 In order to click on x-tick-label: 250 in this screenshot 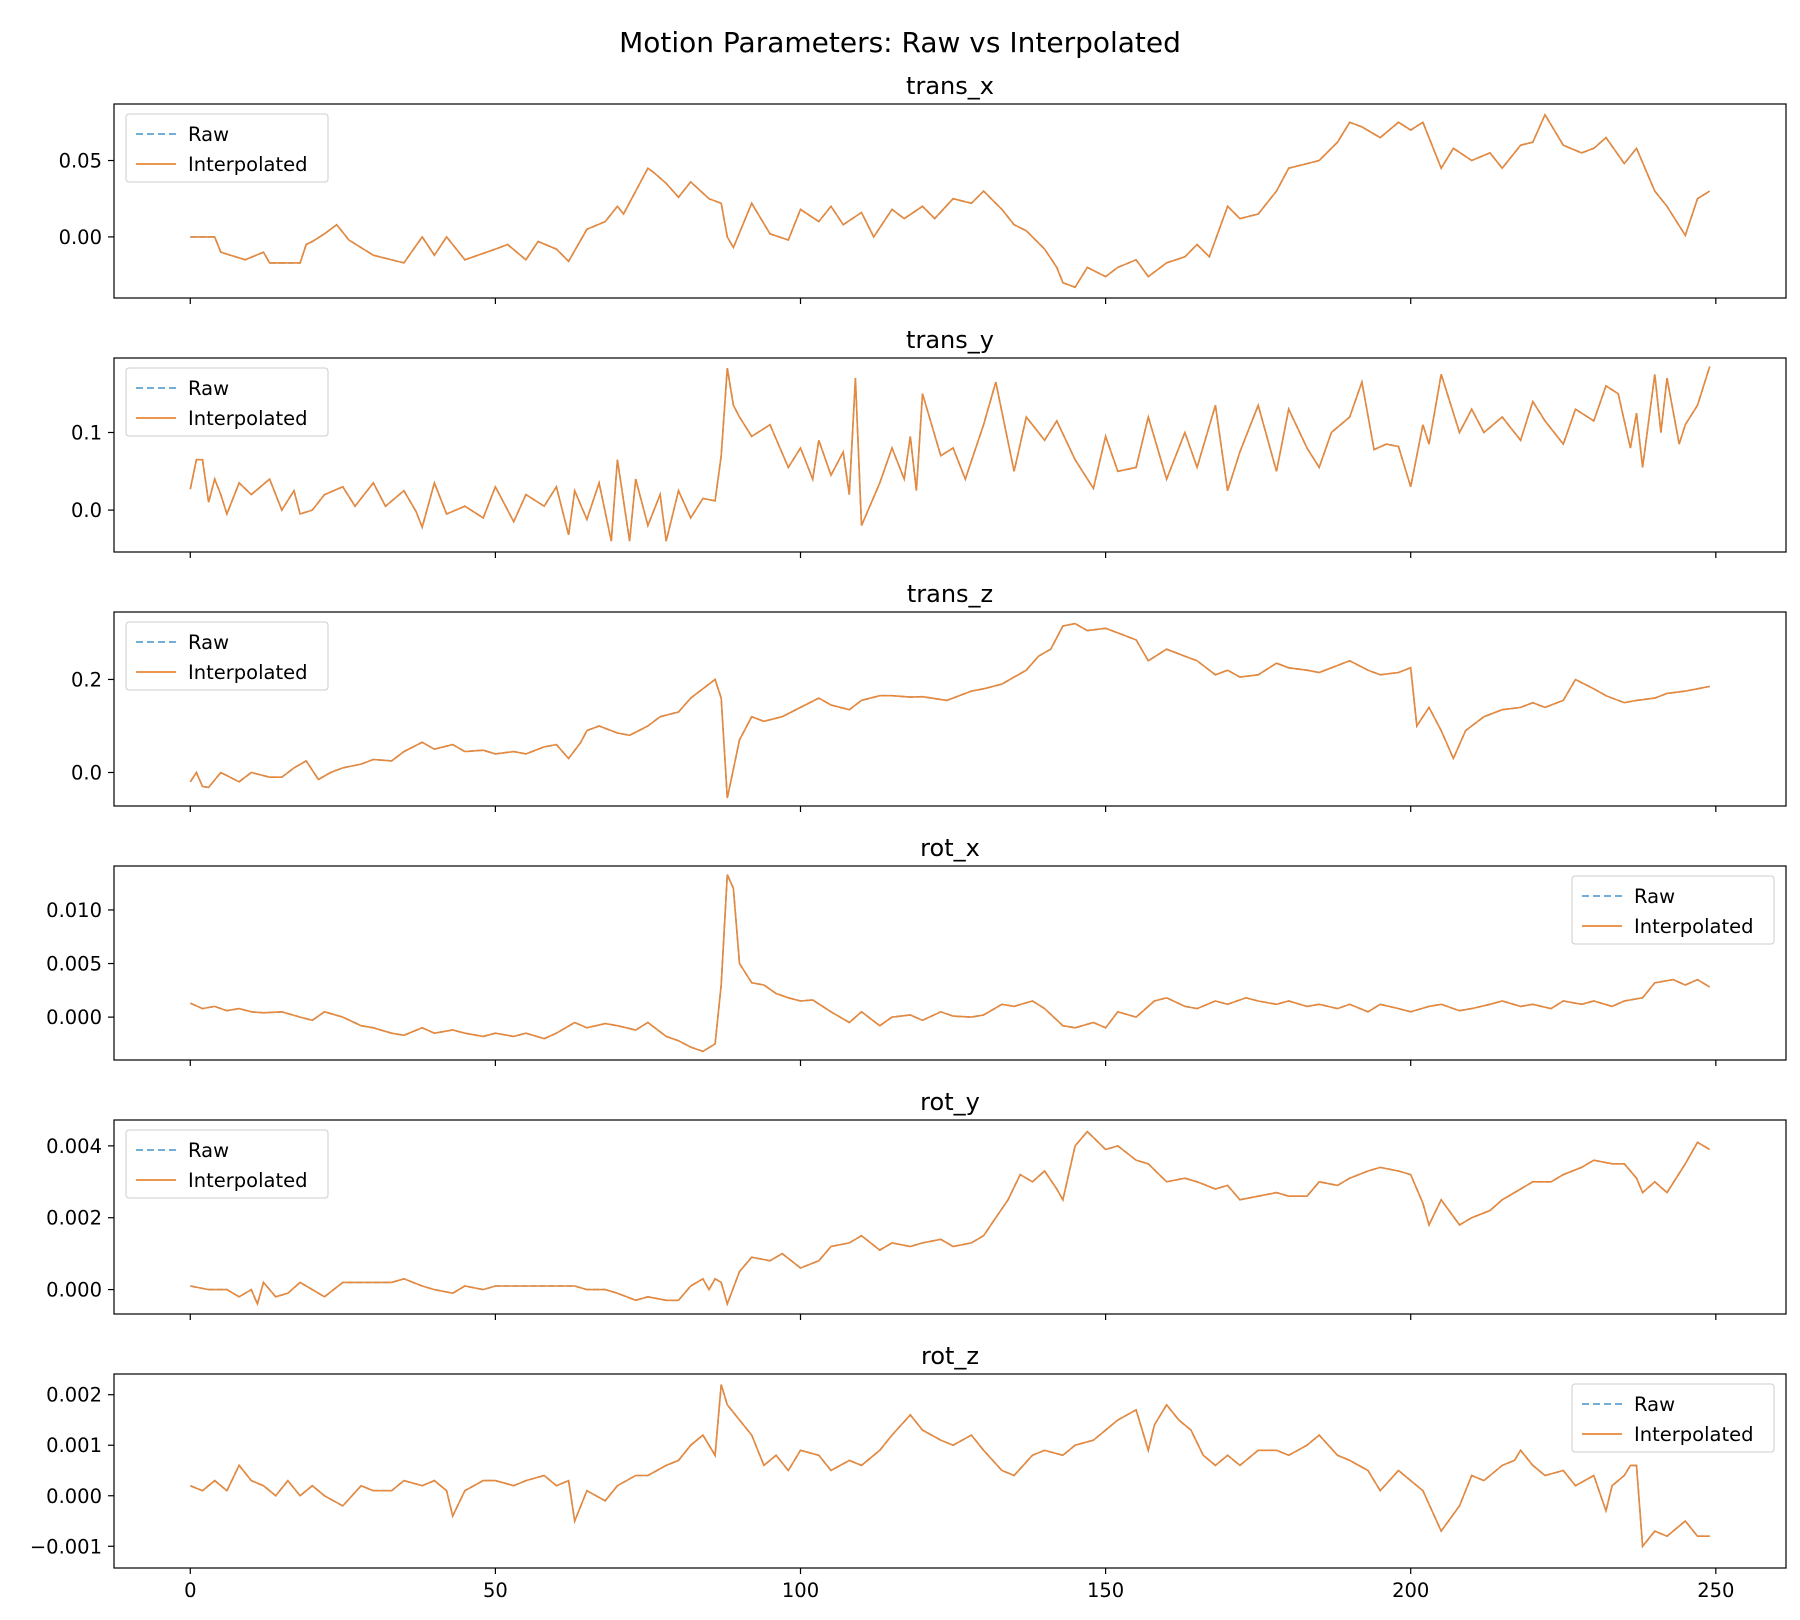, I will do `click(1715, 1590)`.